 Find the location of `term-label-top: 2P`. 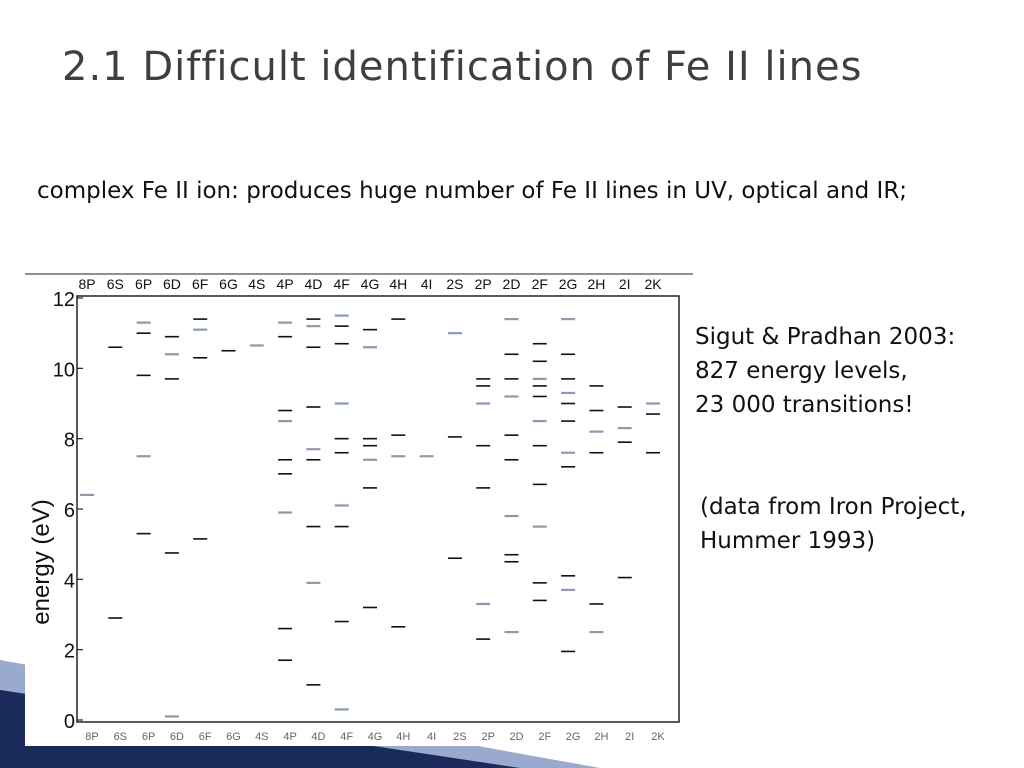

term-label-top: 2P is located at coordinates (483, 284).